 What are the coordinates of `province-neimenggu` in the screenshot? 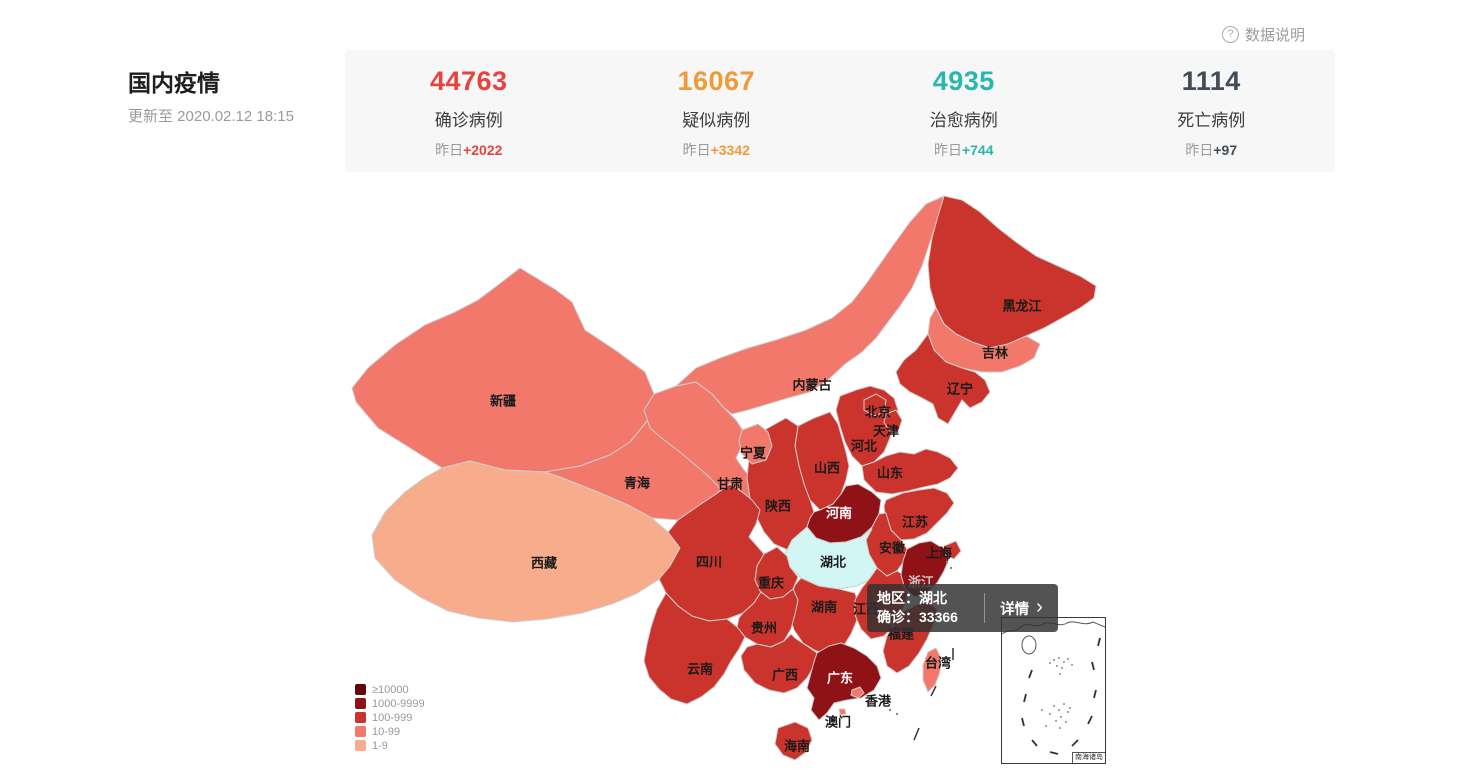 It's located at (810, 305).